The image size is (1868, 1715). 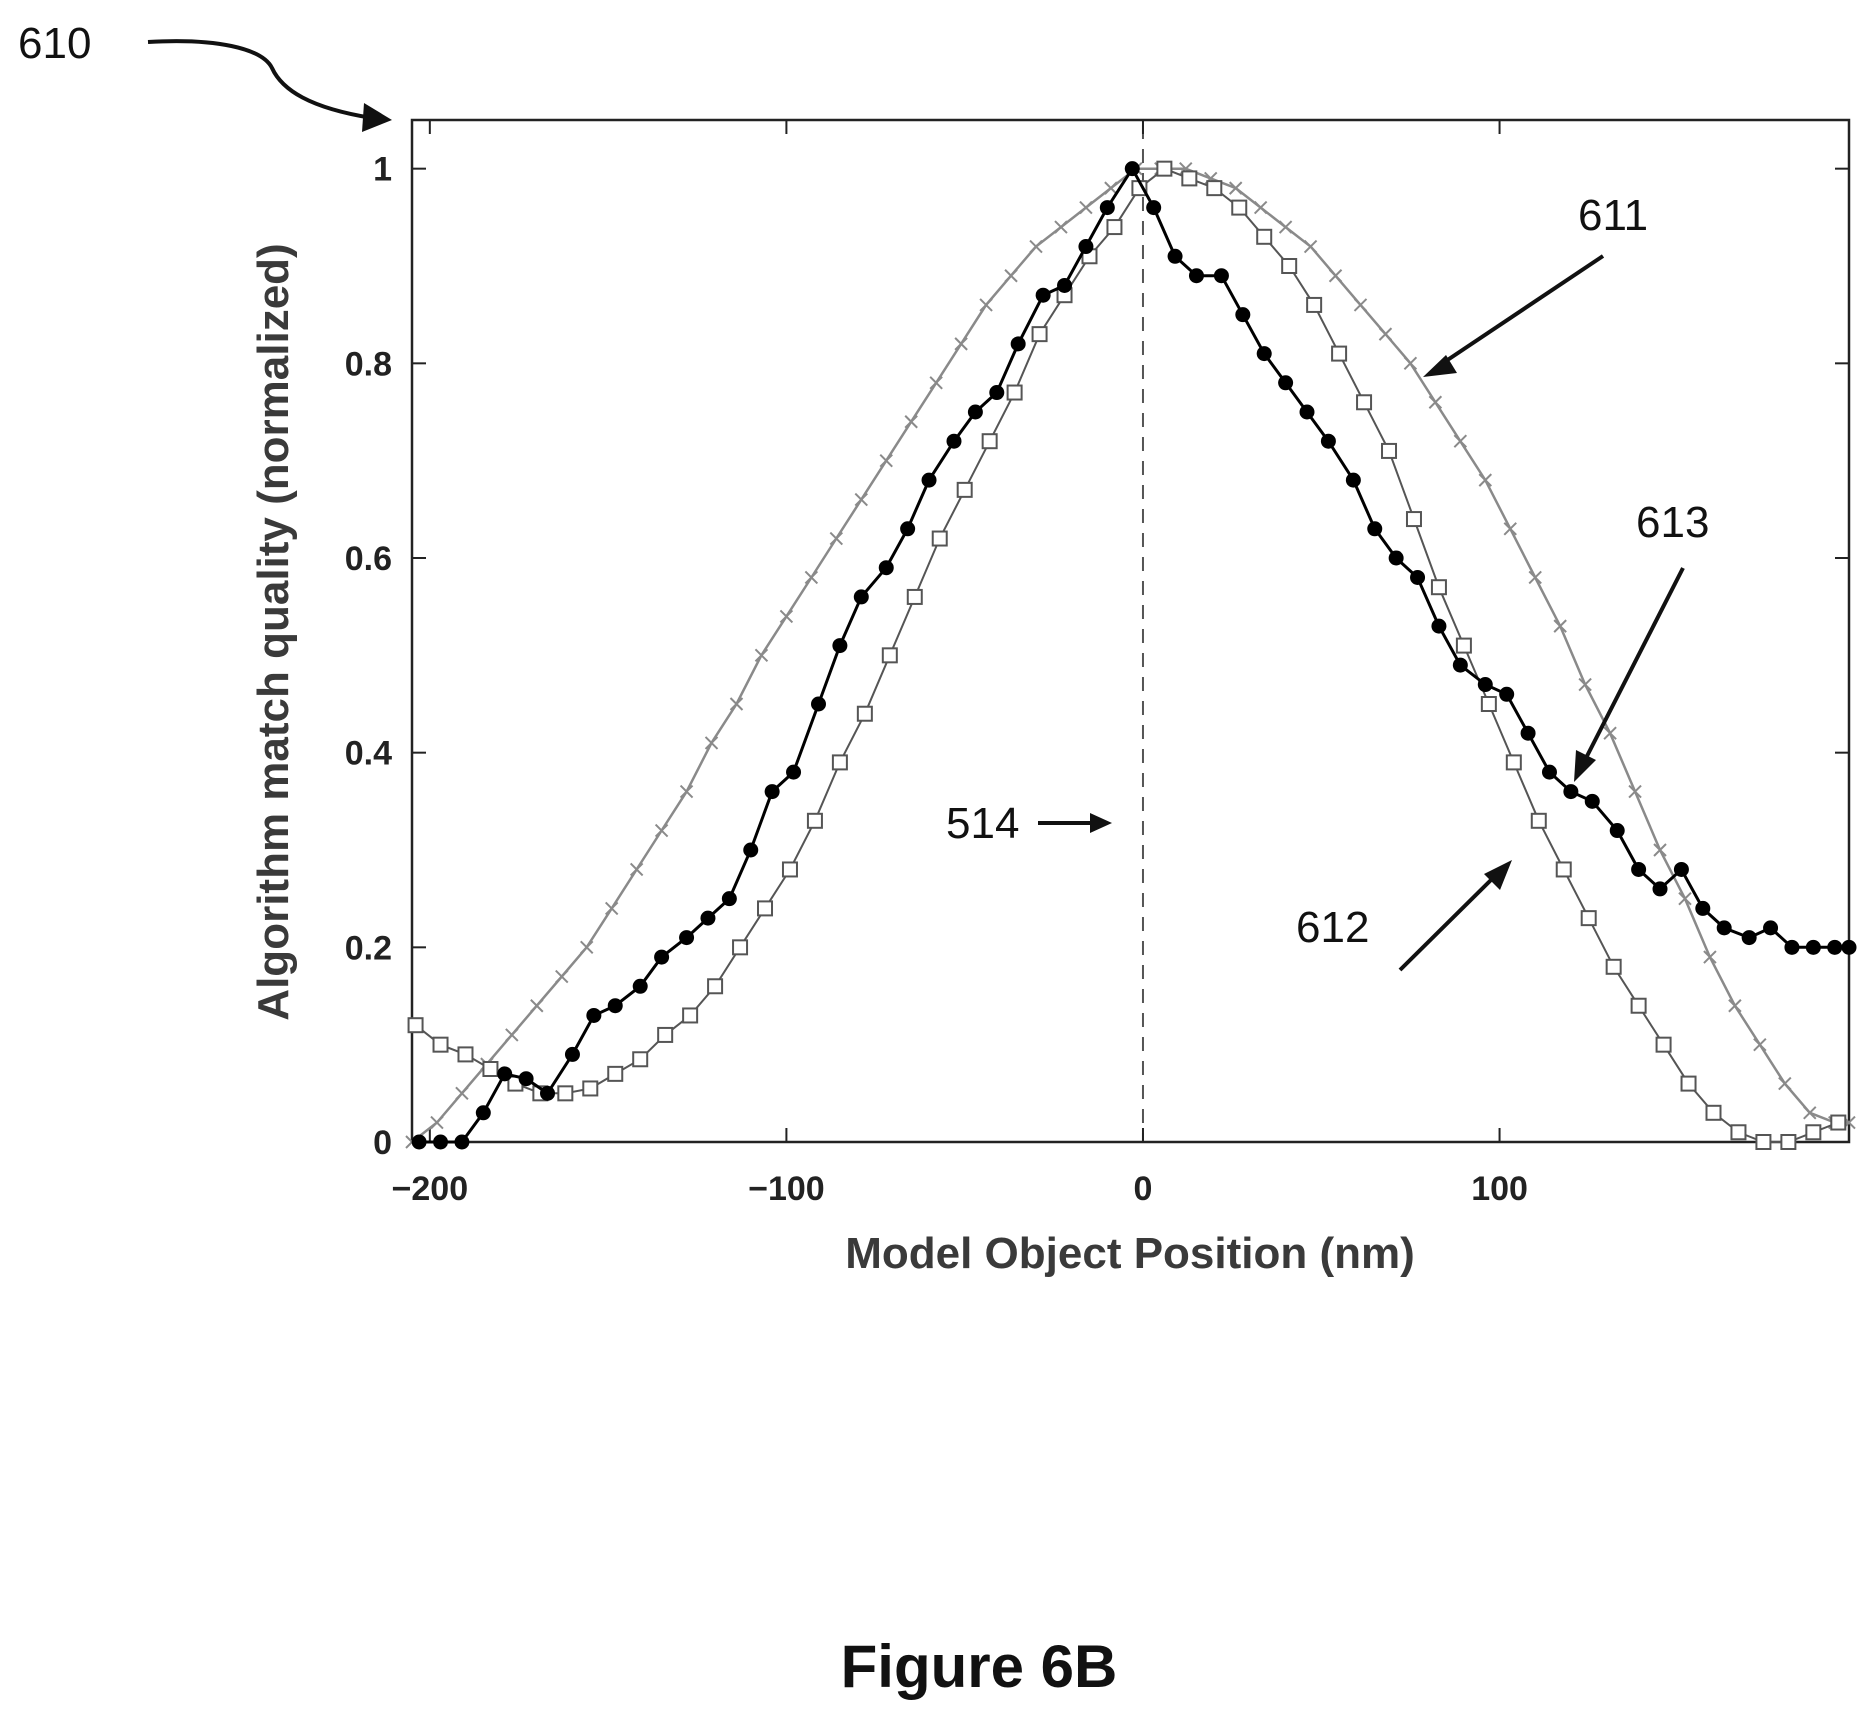 I want to click on y-tick-label: 0.6, so click(x=368, y=559).